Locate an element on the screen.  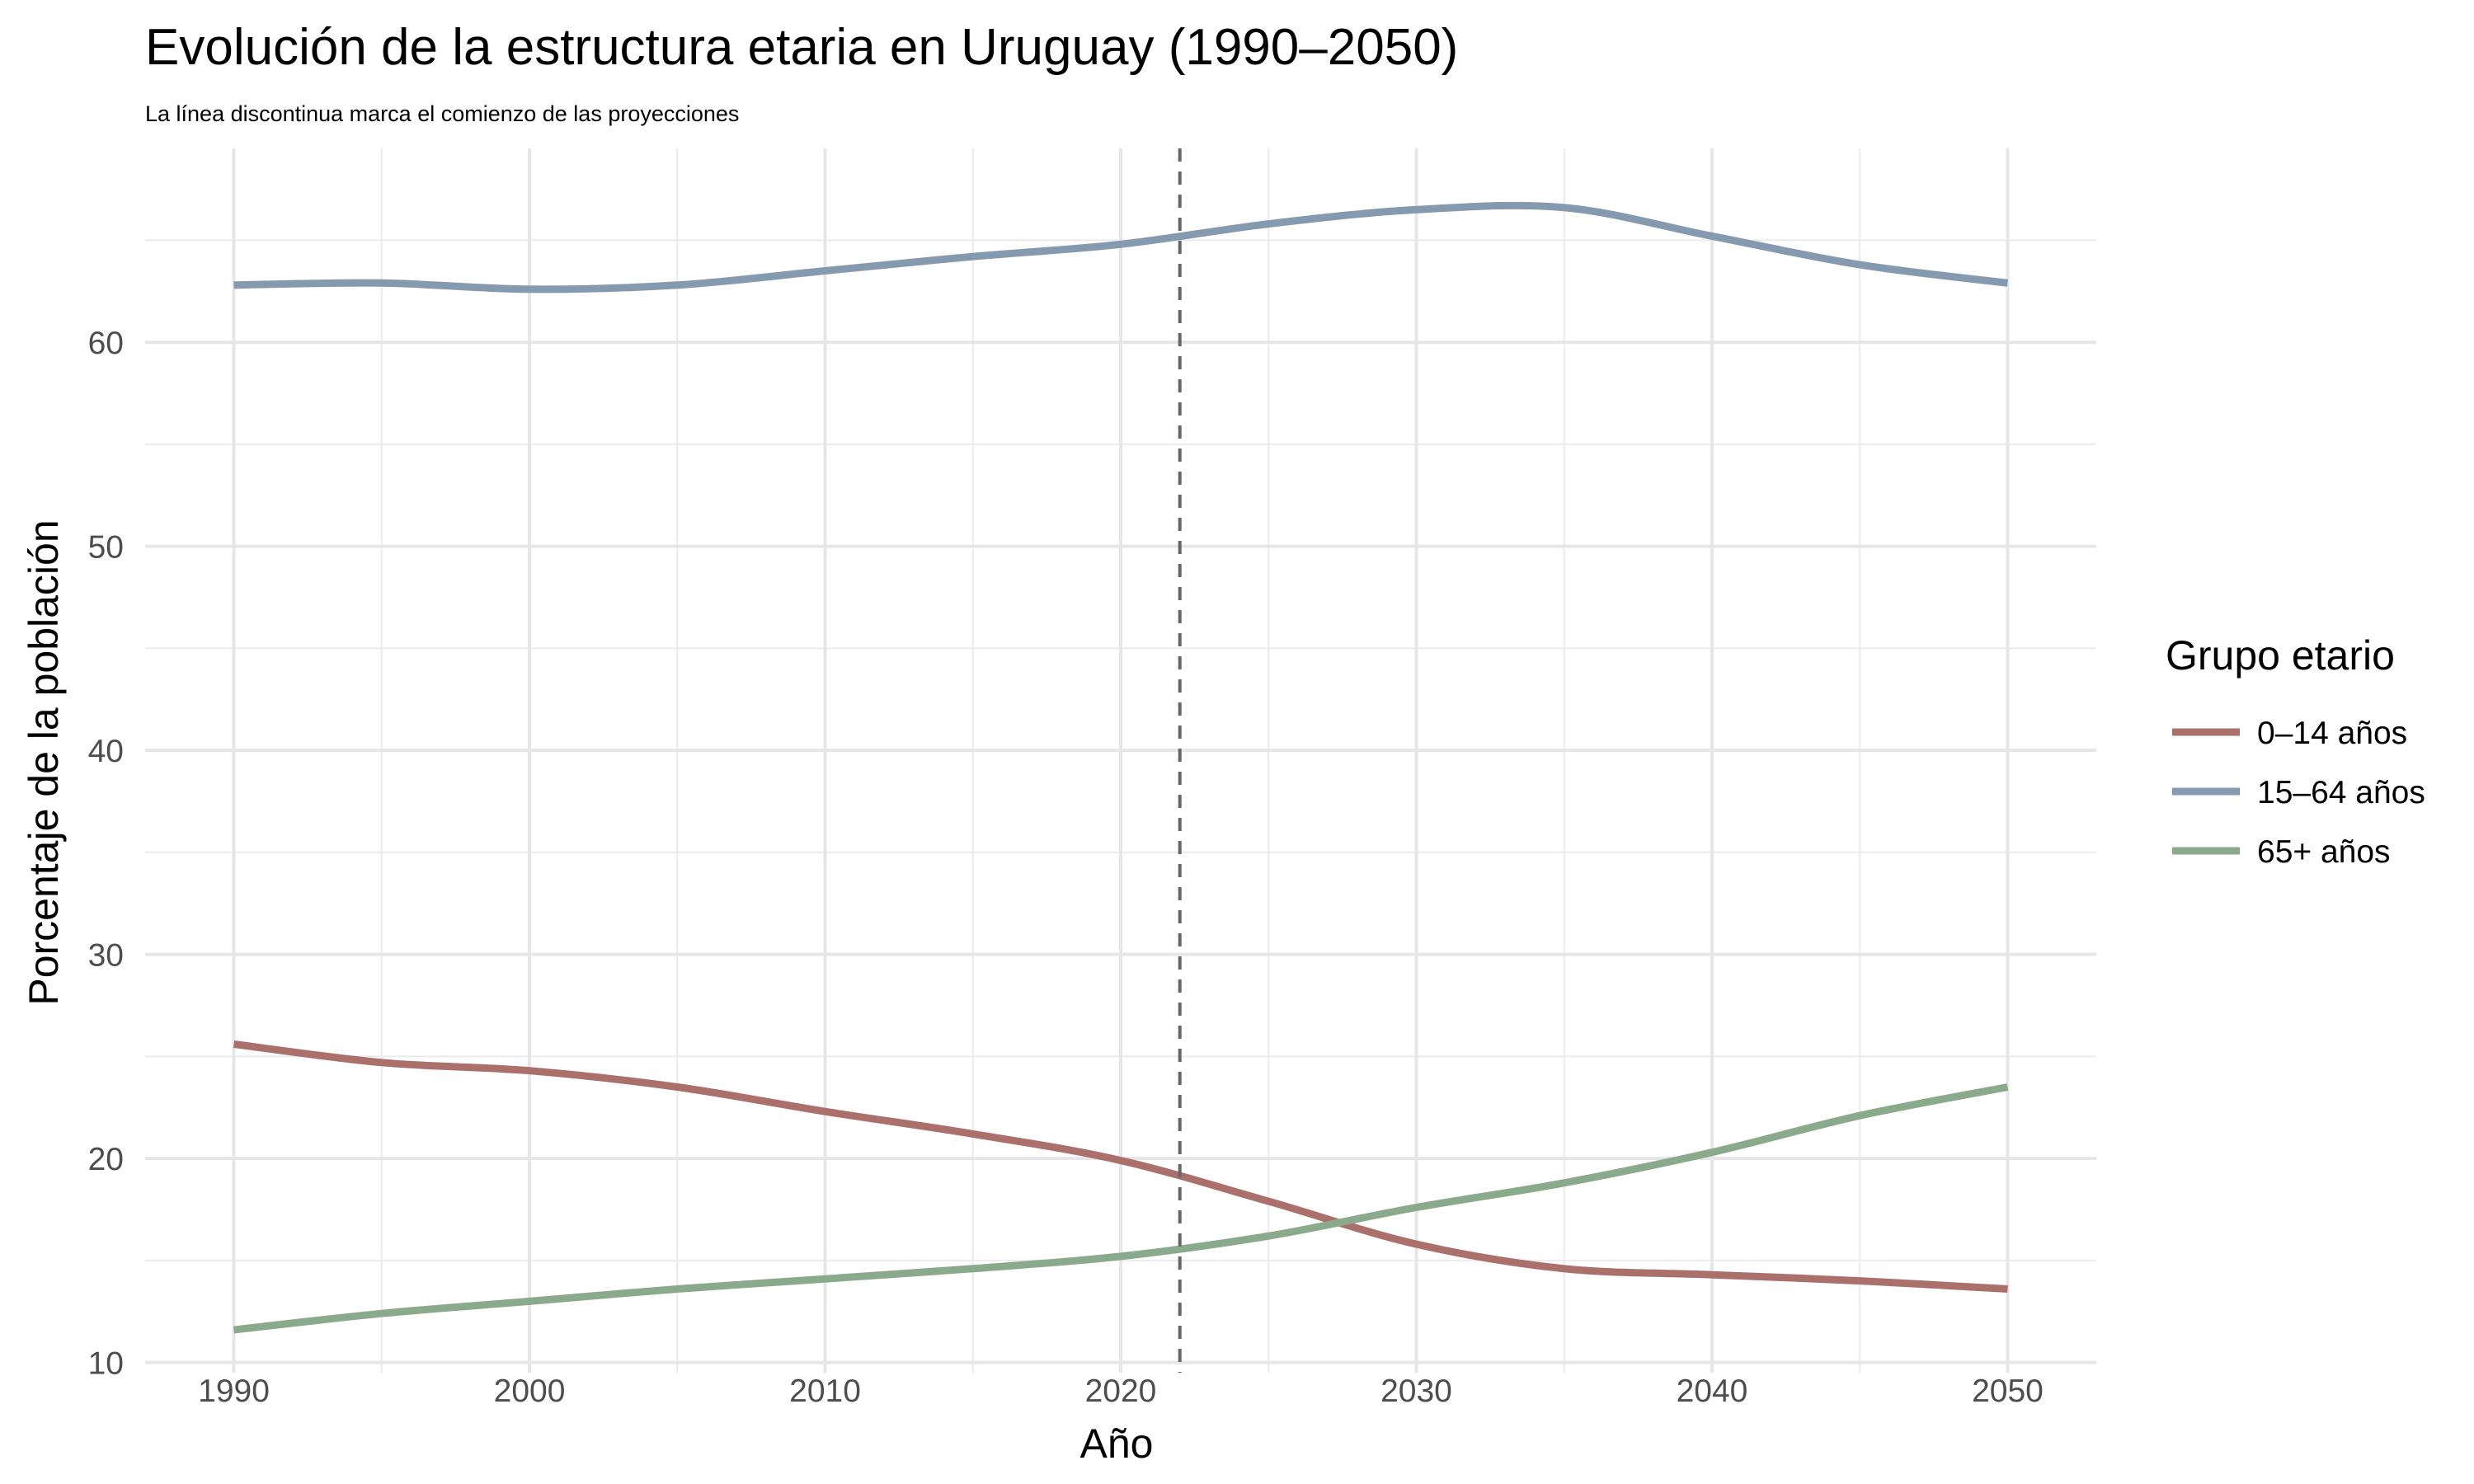
x-tick-label: 2000 is located at coordinates (530, 1391).